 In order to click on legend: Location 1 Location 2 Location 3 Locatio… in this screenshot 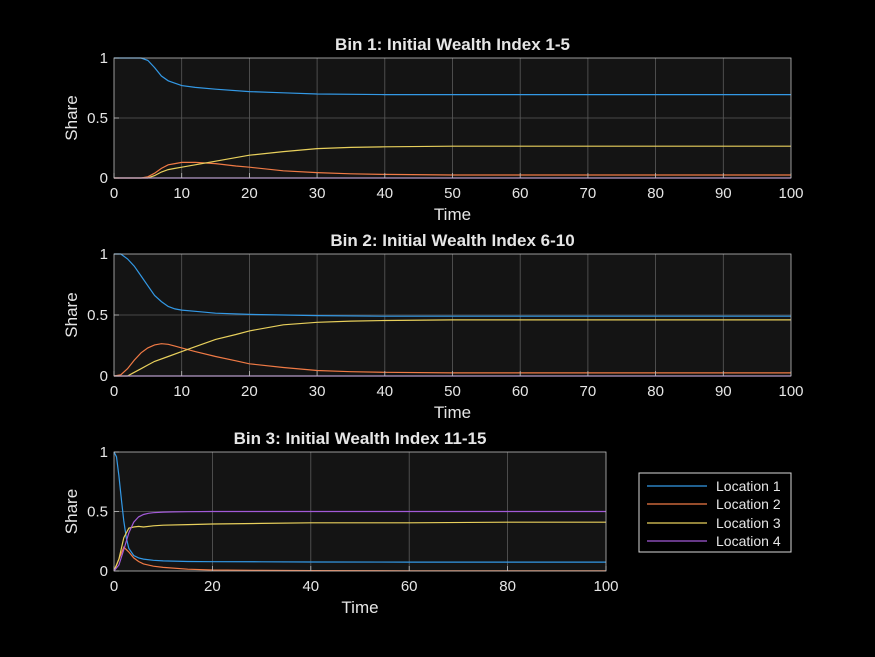, I will do `click(715, 512)`.